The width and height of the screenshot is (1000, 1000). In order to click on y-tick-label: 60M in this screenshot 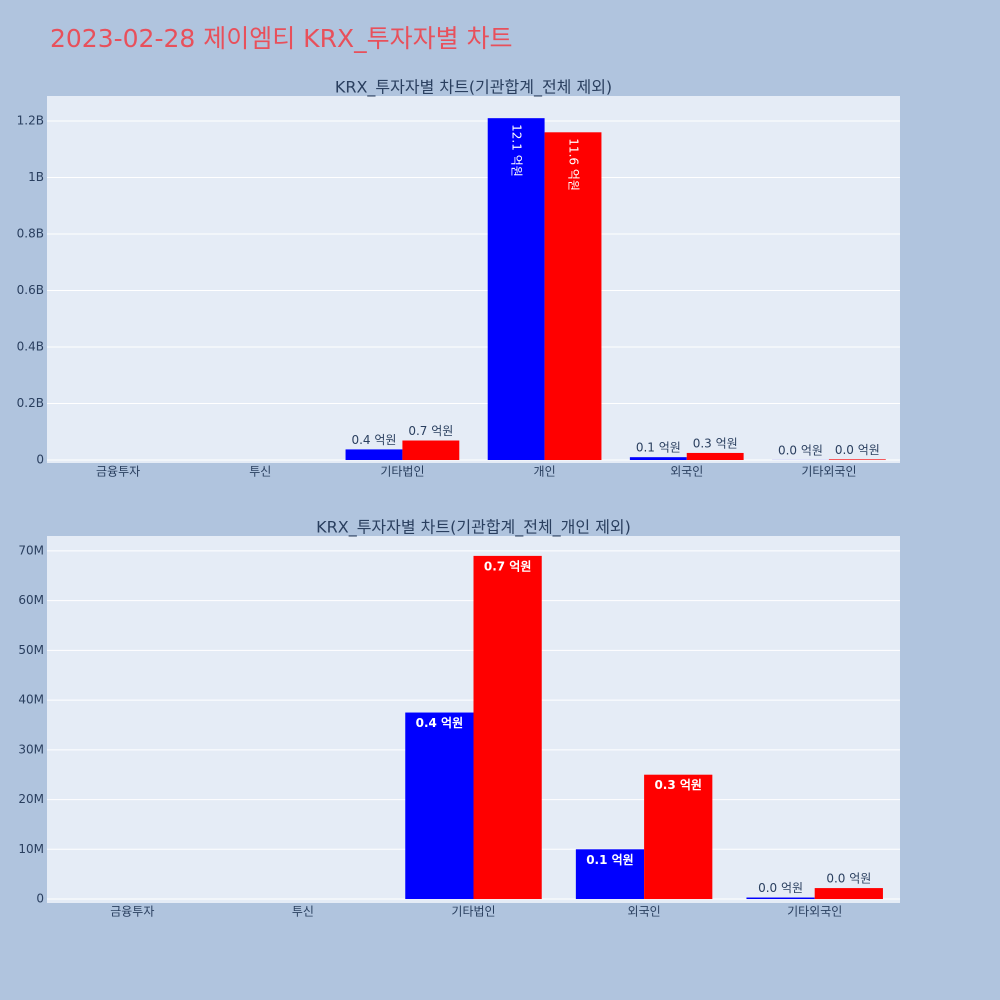, I will do `click(31, 600)`.